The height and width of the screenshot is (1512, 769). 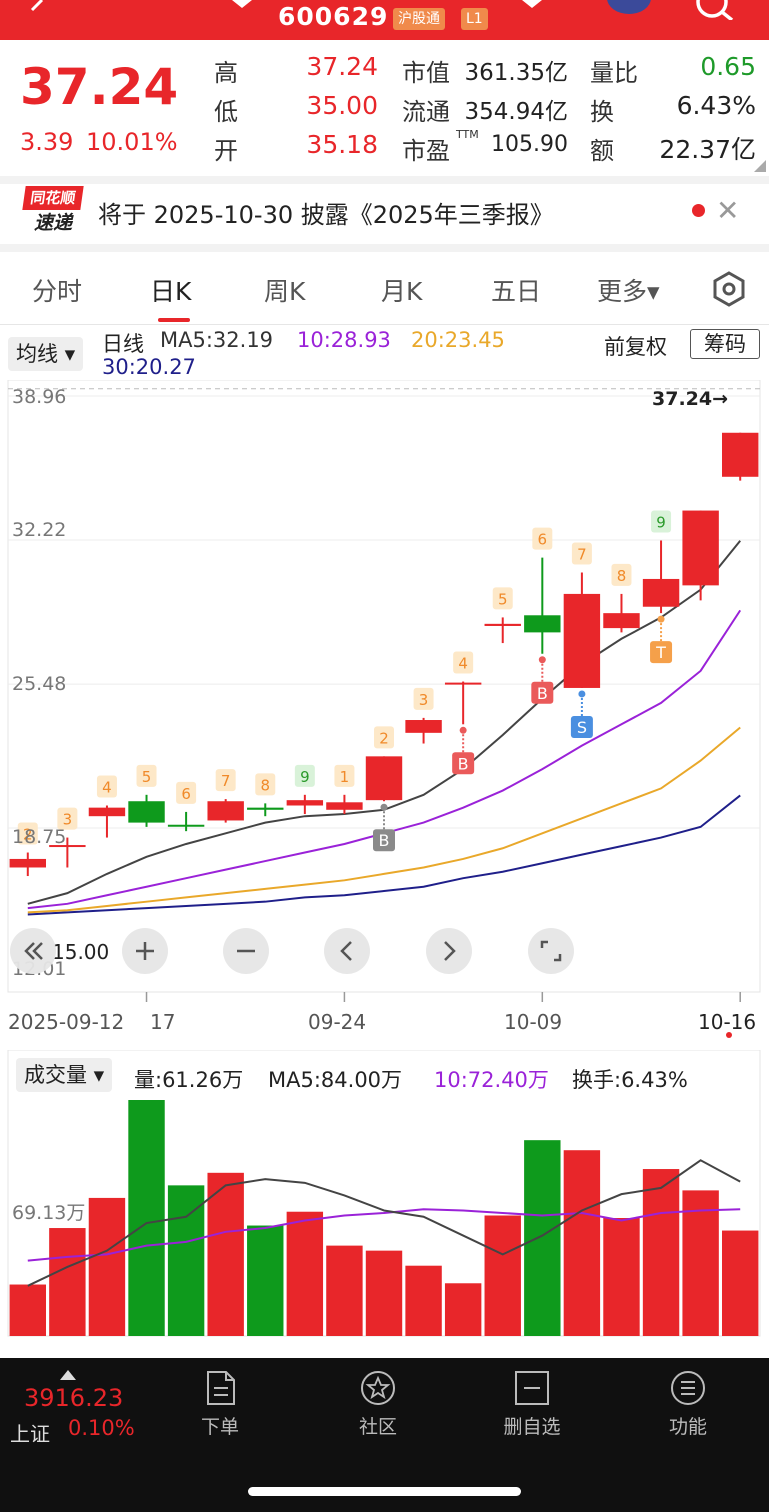 I want to click on price-axis-label: 32.22, so click(x=39, y=530).